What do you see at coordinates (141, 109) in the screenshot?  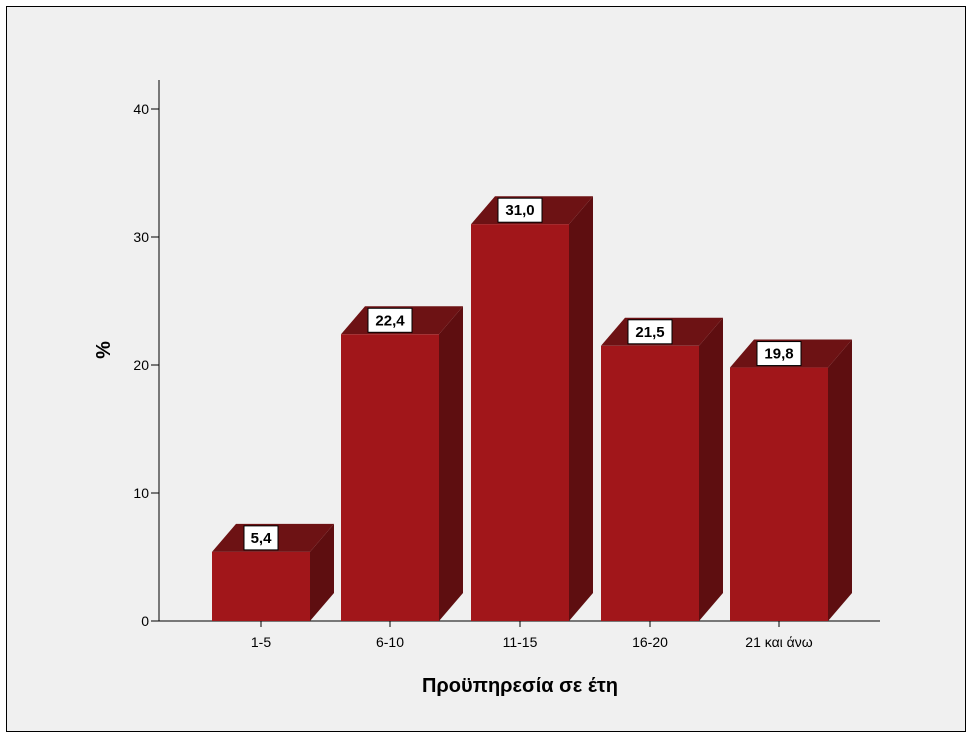 I see `y-tick-label: 40` at bounding box center [141, 109].